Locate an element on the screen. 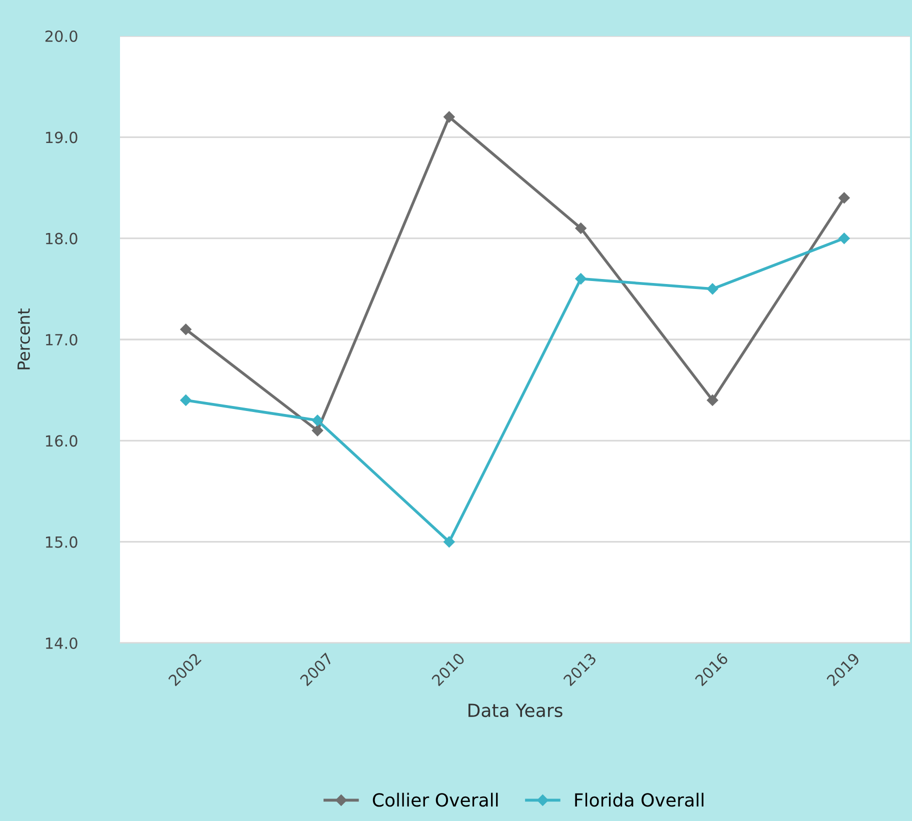 This screenshot has height=821, width=912. legend-label: Collier Overall is located at coordinates (435, 799).